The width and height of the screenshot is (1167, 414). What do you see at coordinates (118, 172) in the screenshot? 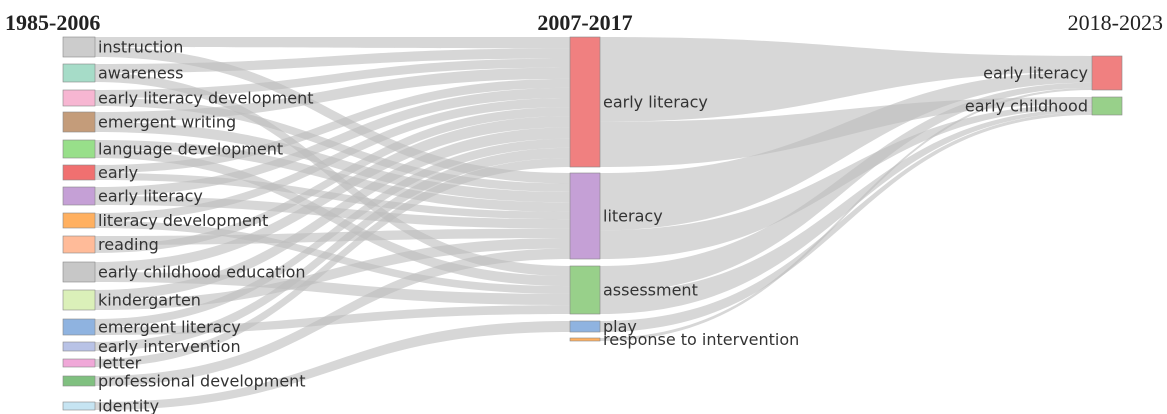
I see `node-label: early` at bounding box center [118, 172].